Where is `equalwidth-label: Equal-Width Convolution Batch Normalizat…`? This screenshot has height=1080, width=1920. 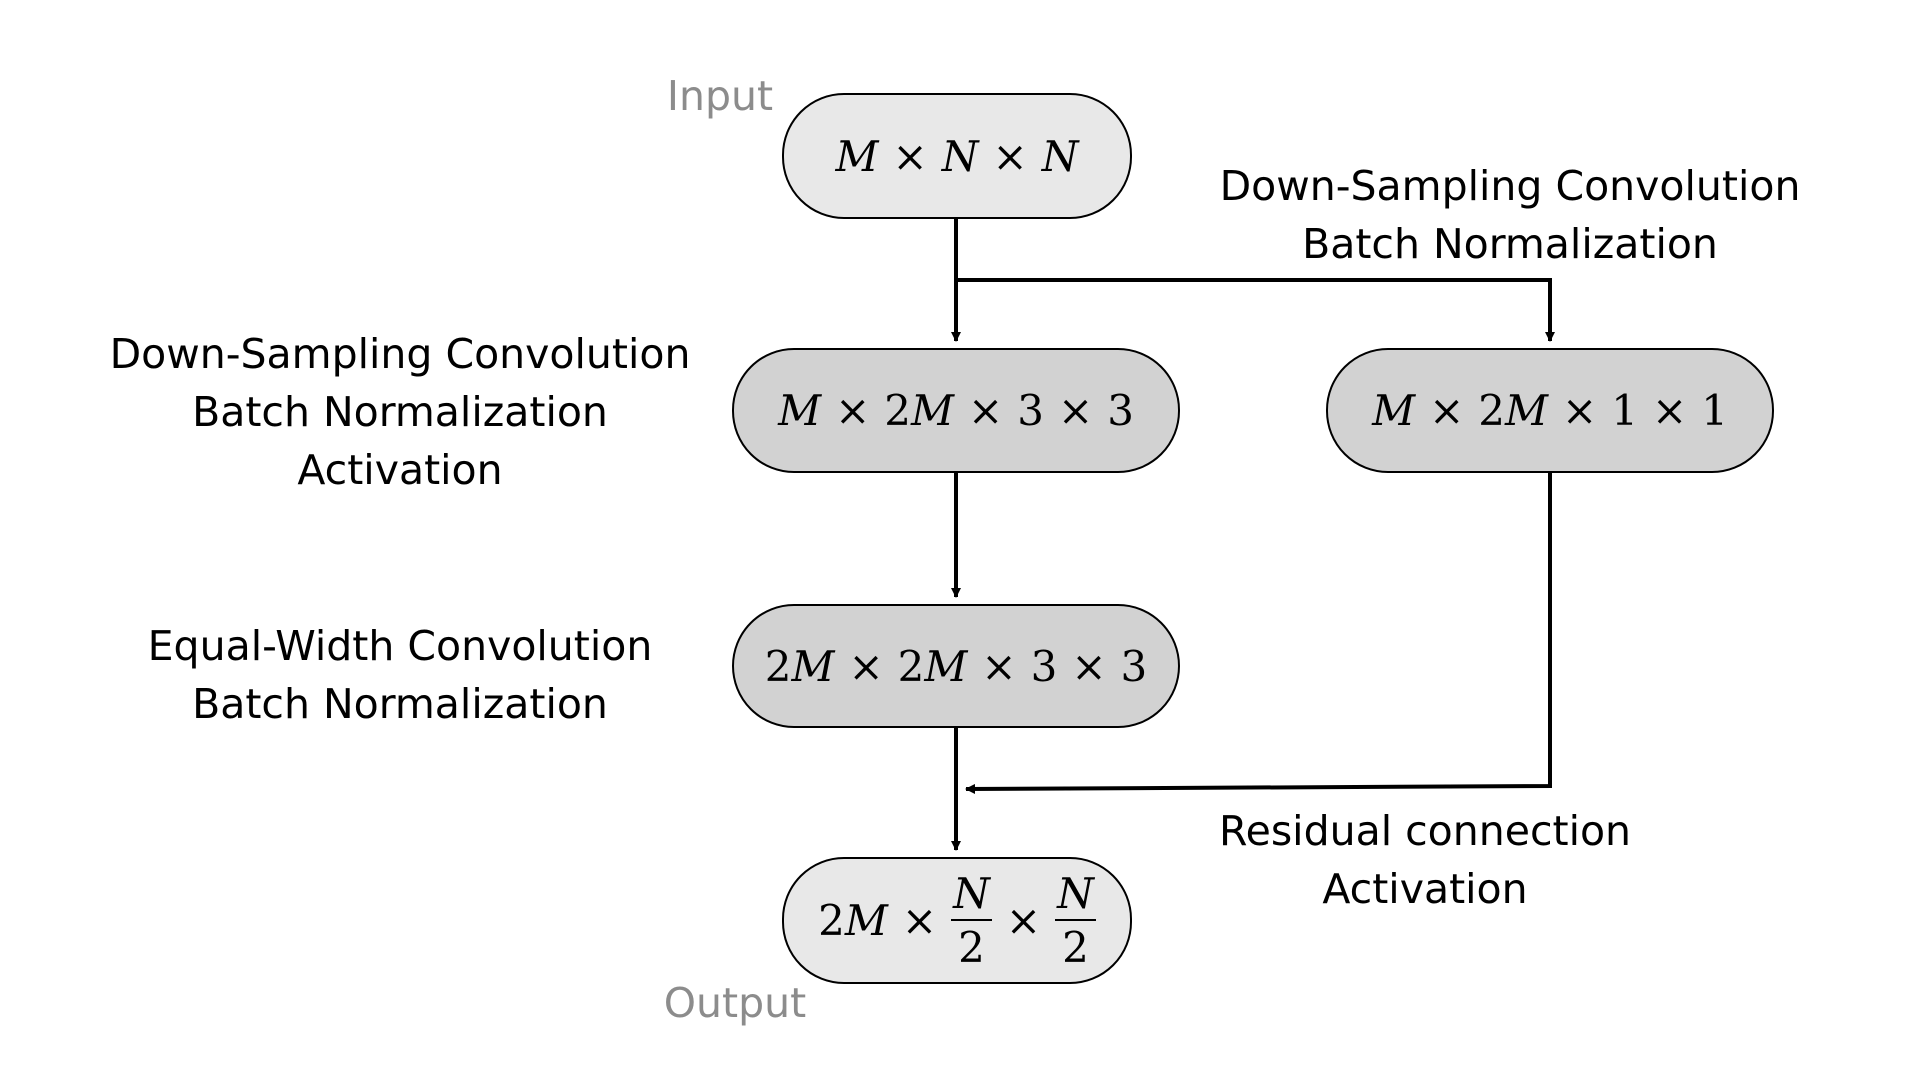
equalwidth-label: Equal-Width Convolution Batch Normalizat… is located at coordinates (400, 675).